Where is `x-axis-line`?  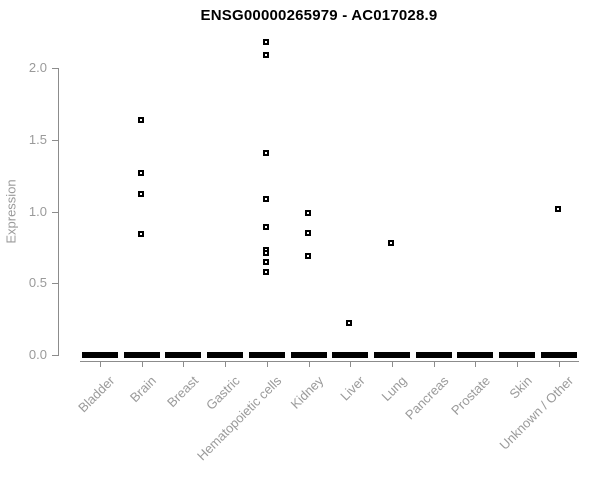 x-axis-line is located at coordinates (329, 361).